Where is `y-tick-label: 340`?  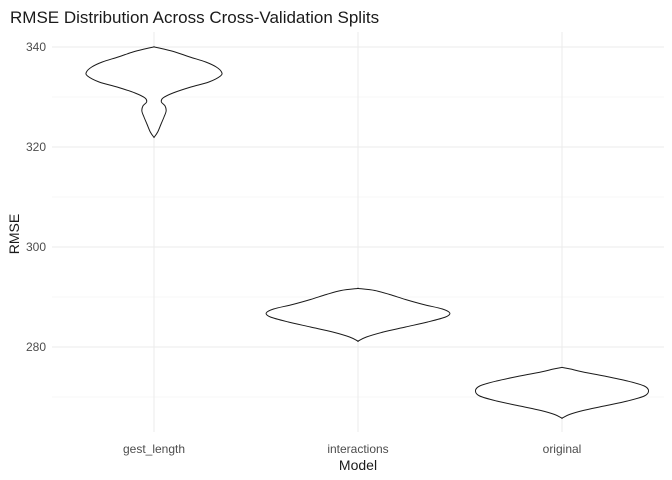
y-tick-label: 340 is located at coordinates (36, 47).